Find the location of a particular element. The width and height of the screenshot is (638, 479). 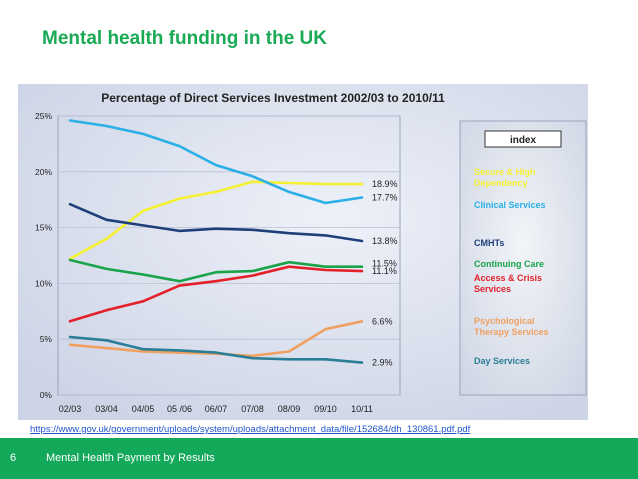

legend-panel is located at coordinates (523, 258).